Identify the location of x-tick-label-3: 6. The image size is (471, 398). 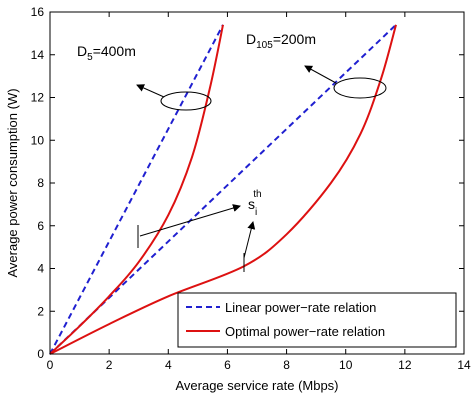
(227, 365).